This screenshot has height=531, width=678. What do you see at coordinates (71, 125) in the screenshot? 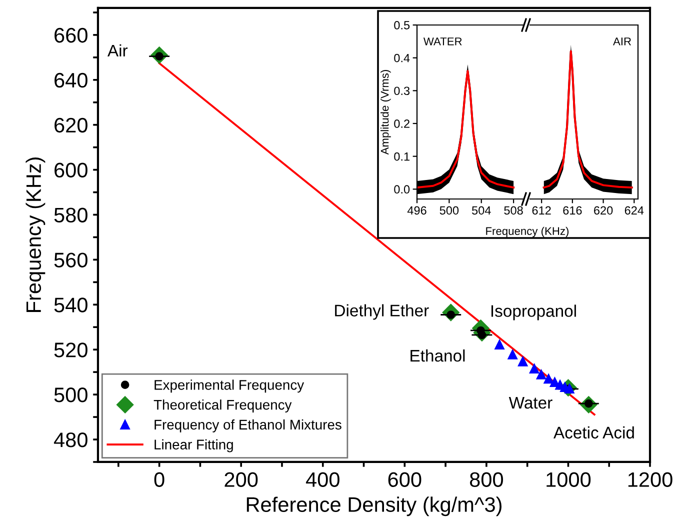
I see `y-tick-label: 620` at bounding box center [71, 125].